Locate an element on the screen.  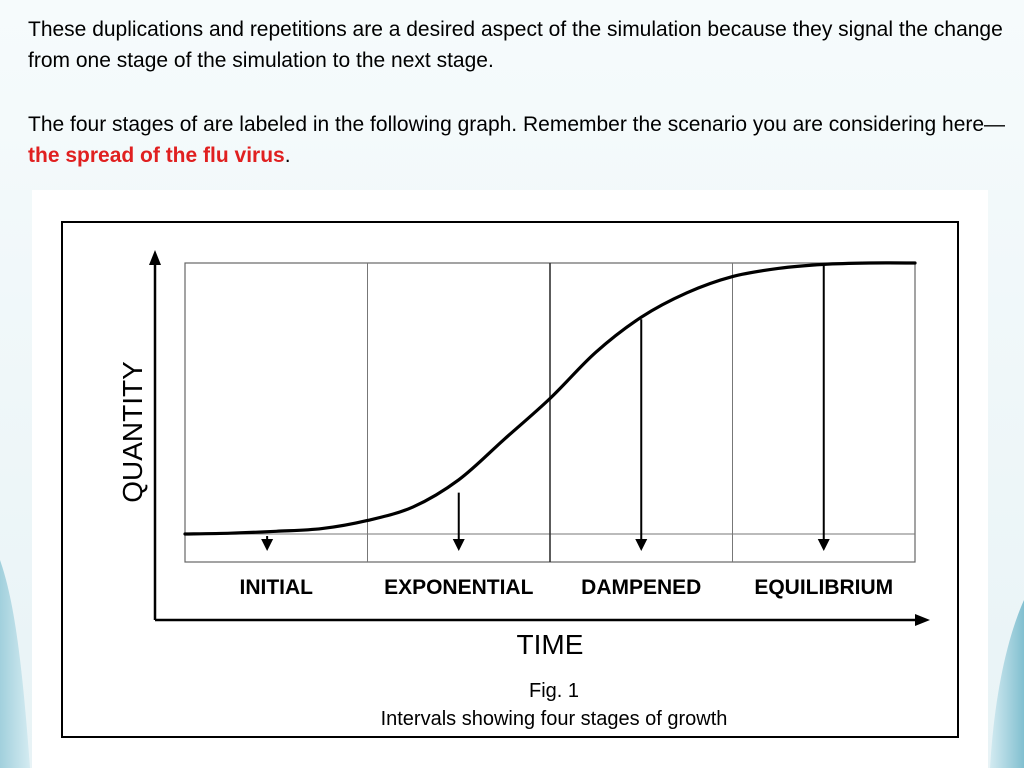
stage-label-equilibrium: EQUILIBRIUM is located at coordinates (823, 587).